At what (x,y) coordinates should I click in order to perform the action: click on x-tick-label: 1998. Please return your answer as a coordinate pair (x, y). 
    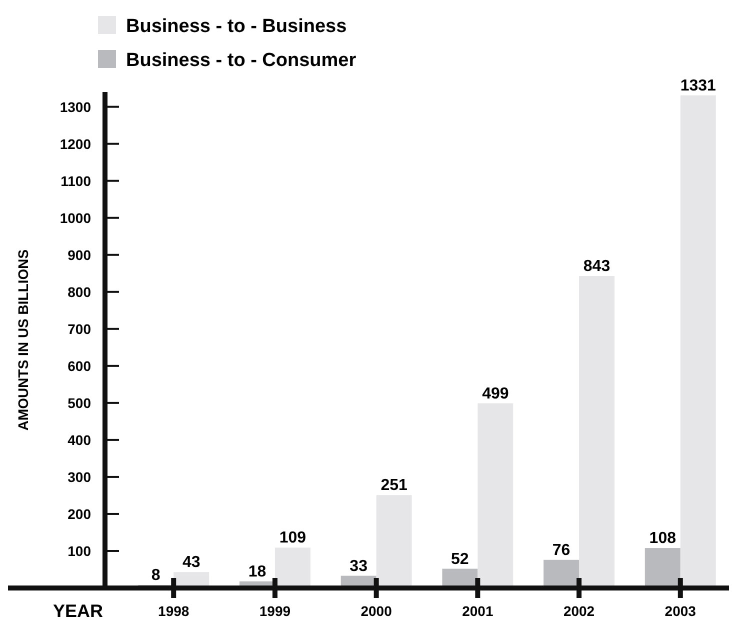
    Looking at the image, I should click on (174, 611).